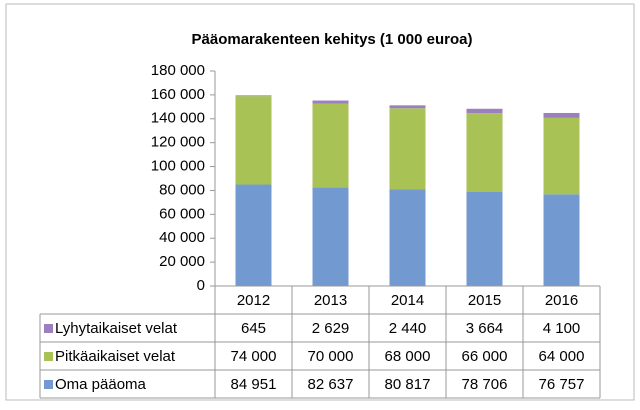  I want to click on legend-label: Pitkäaikaiset velat, so click(115, 356).